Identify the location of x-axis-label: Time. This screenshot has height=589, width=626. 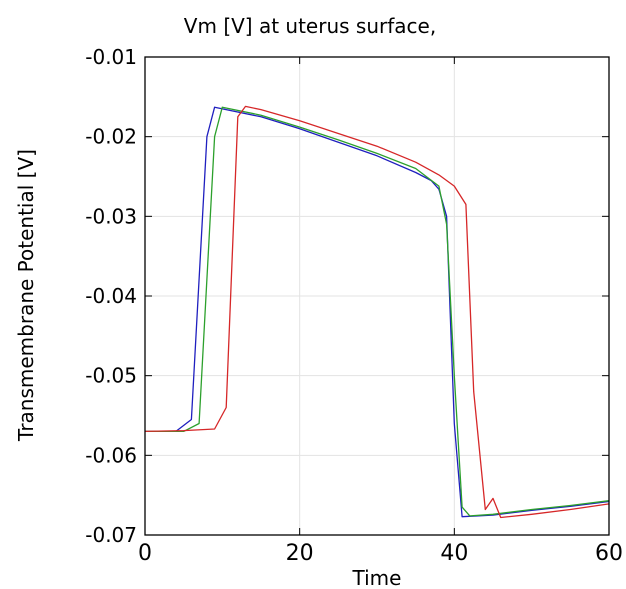
(377, 577).